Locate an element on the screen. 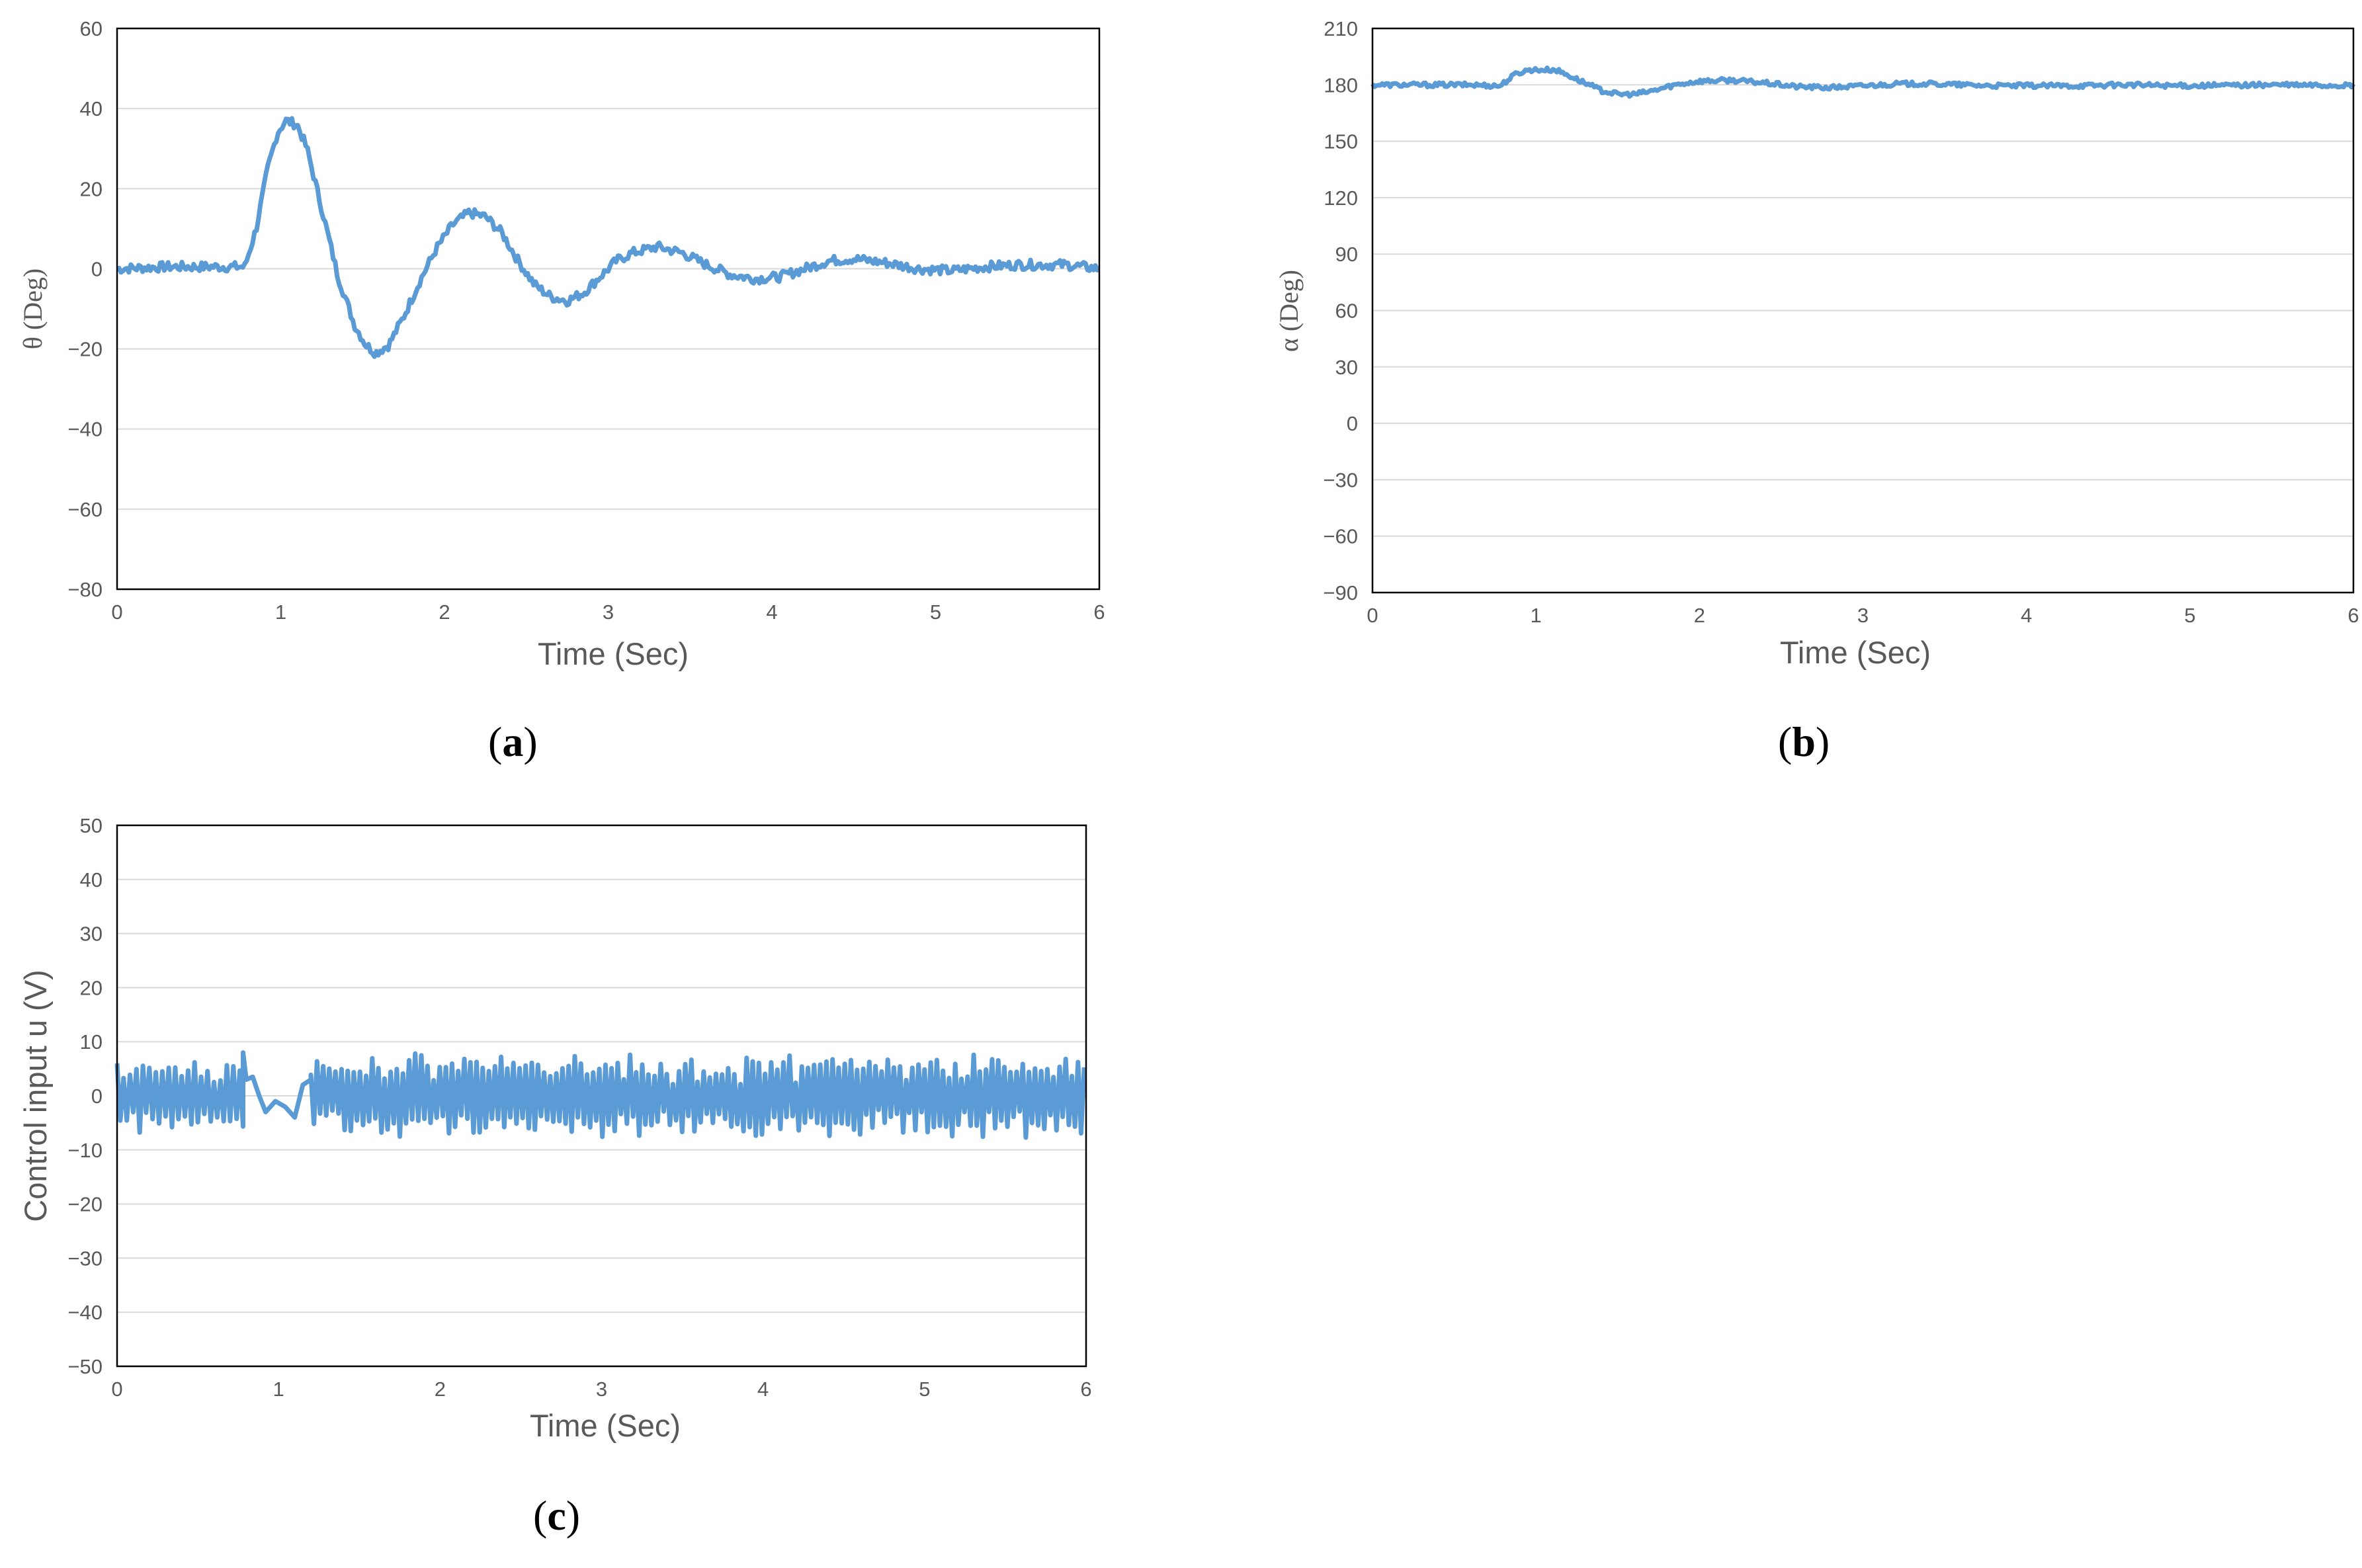  y-axis-title: Control input u (V) is located at coordinates (35, 1095).